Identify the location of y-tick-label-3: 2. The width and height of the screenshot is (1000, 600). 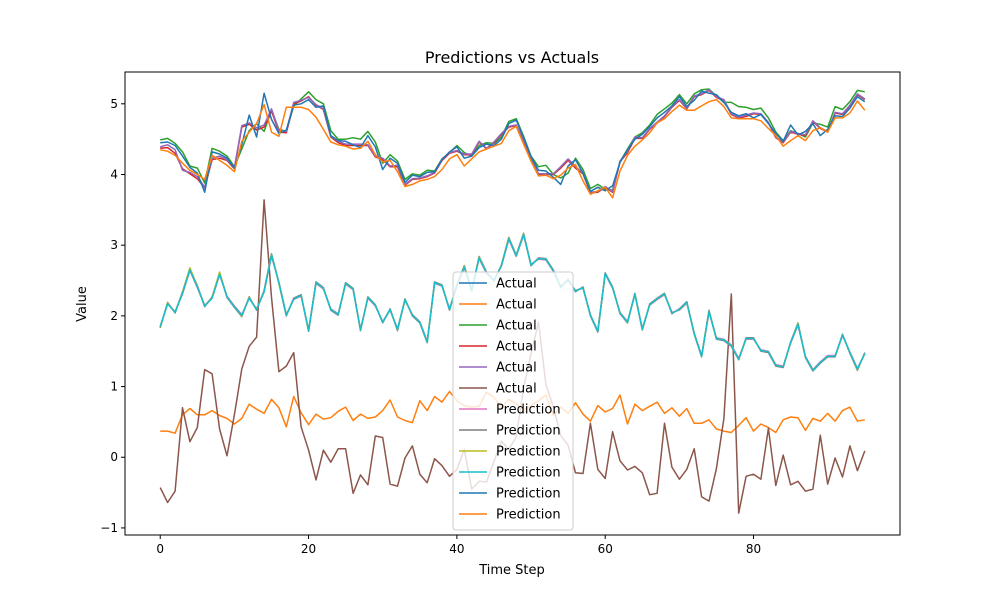
(114, 316).